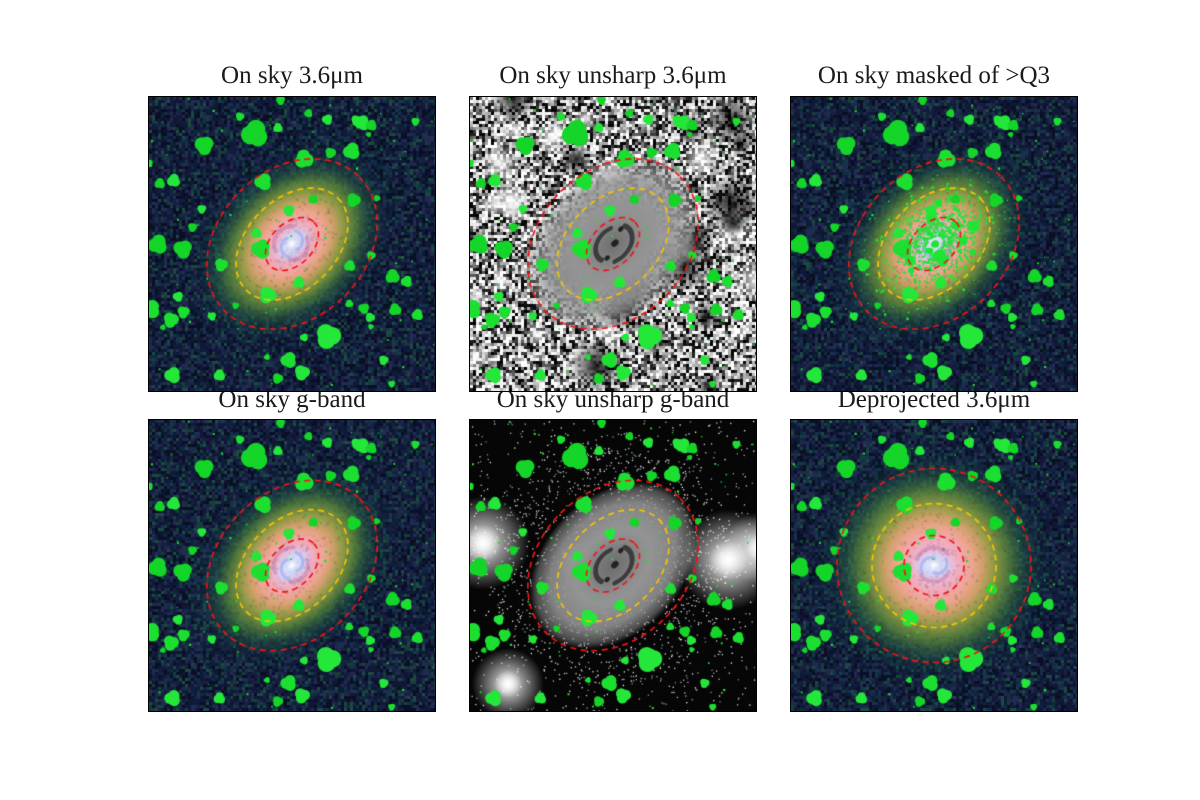 The height and width of the screenshot is (800, 1200). What do you see at coordinates (292, 244) in the screenshot?
I see `galaxy-image-on-sky-36um` at bounding box center [292, 244].